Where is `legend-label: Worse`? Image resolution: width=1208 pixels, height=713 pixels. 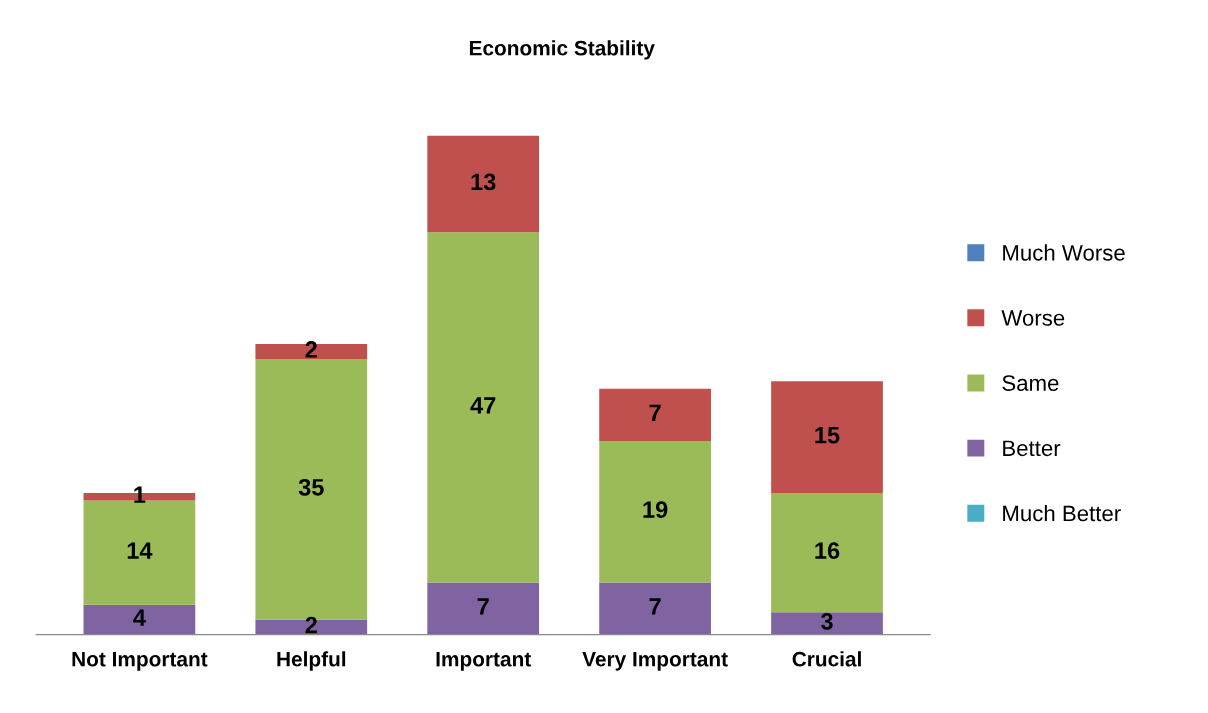 legend-label: Worse is located at coordinates (1033, 318).